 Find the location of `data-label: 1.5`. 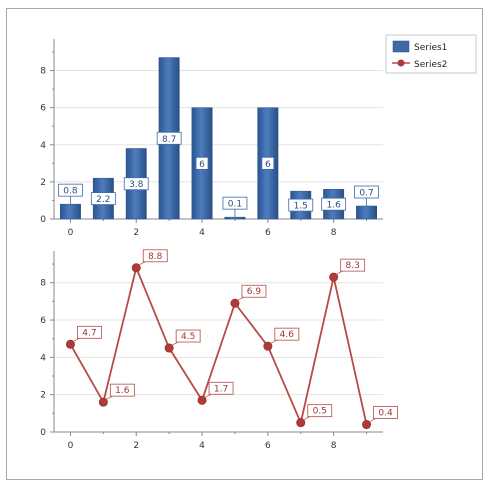

data-label: 1.5 is located at coordinates (301, 207).